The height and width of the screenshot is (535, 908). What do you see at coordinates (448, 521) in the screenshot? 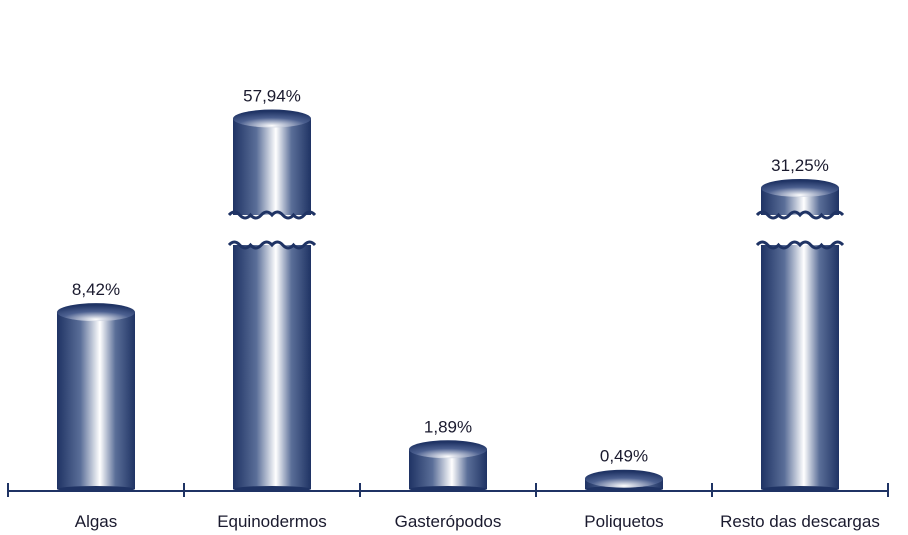
I see `category-label: Gasterópodos` at bounding box center [448, 521].